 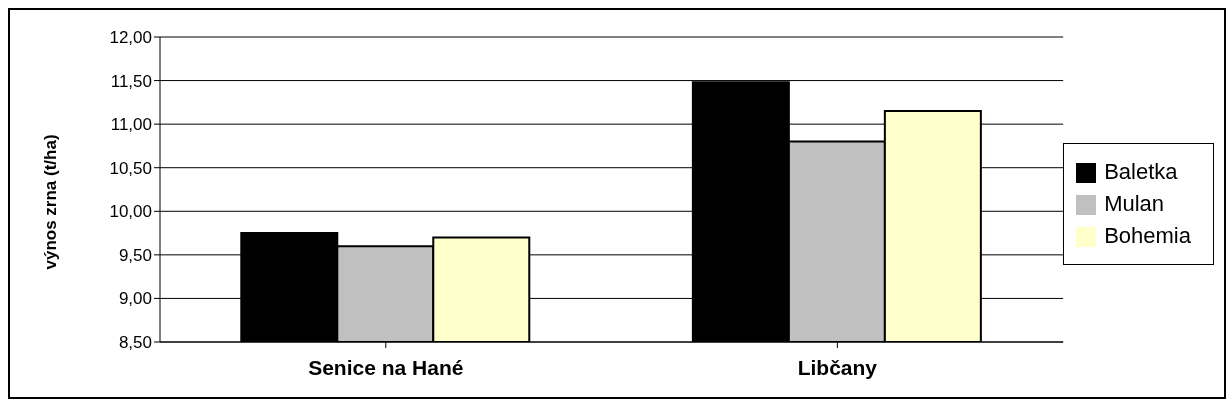 What do you see at coordinates (1147, 235) in the screenshot?
I see `legend-label: Bohemia` at bounding box center [1147, 235].